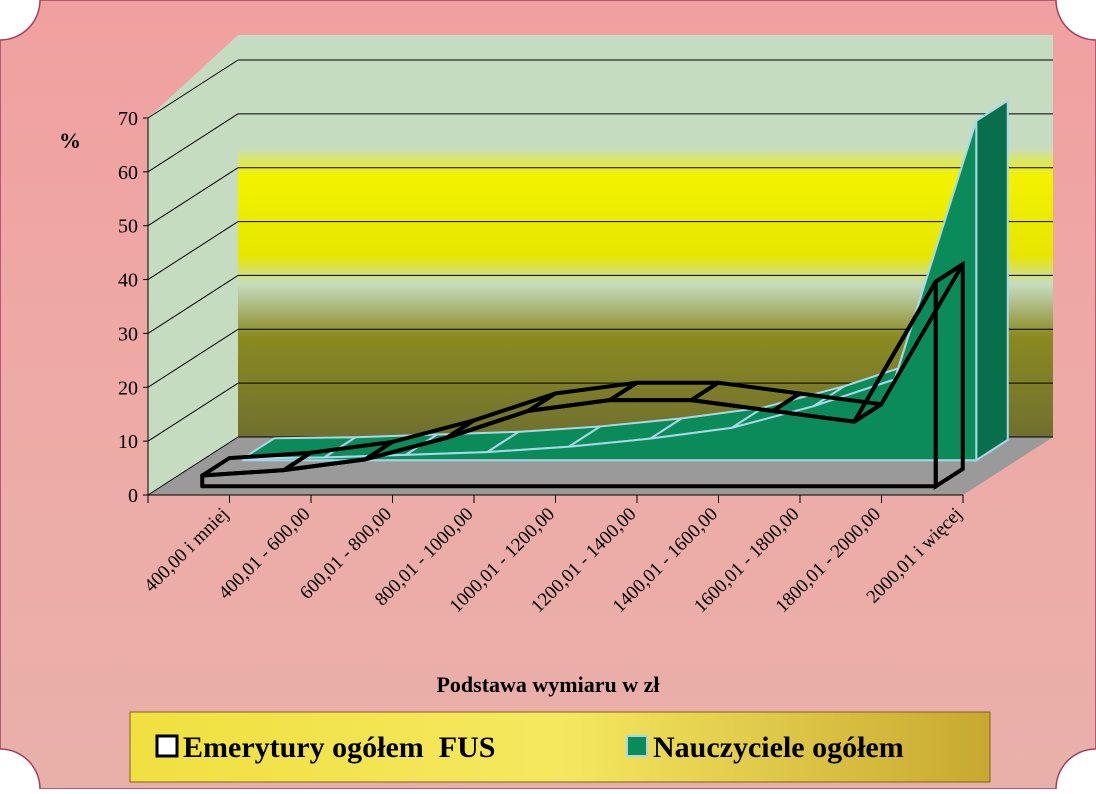 The height and width of the screenshot is (794, 1096). Describe the element at coordinates (128, 442) in the screenshot. I see `y-tick-label: 10` at that location.